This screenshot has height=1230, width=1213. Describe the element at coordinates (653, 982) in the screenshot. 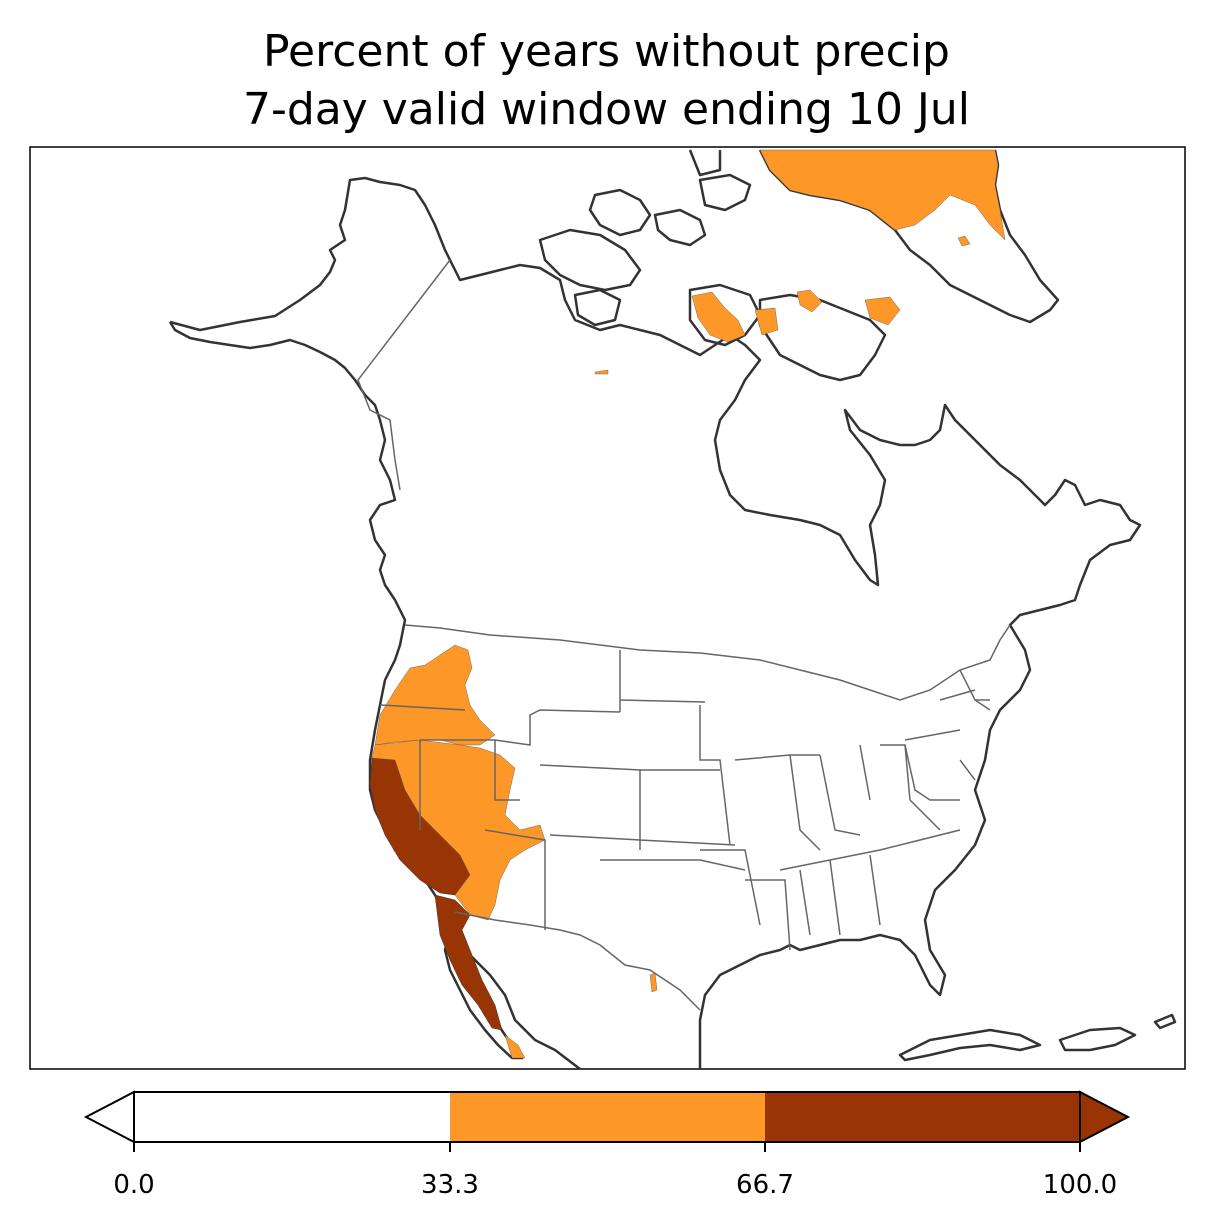

I see `region-texas-spot` at that location.